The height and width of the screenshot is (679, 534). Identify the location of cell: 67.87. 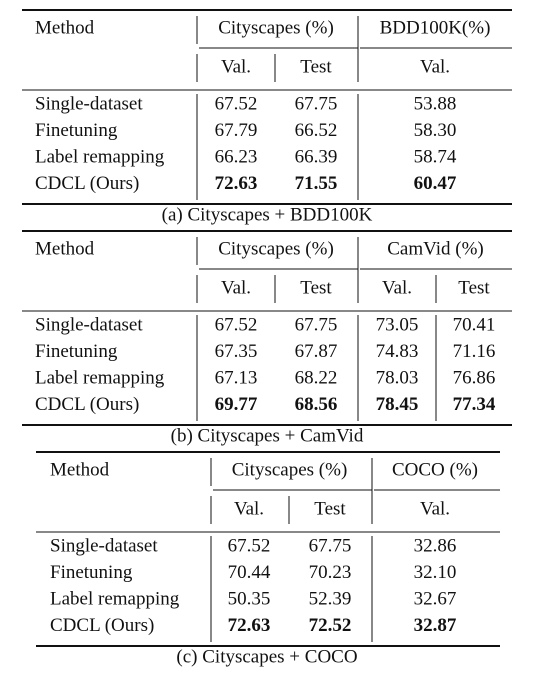
(316, 351).